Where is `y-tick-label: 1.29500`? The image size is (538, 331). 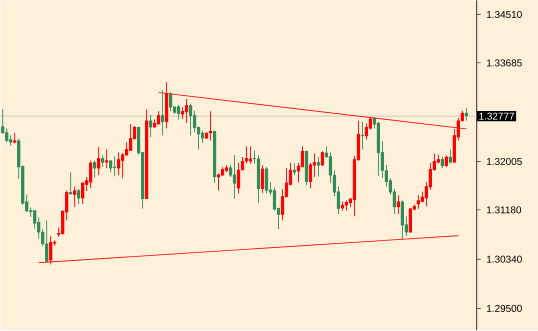
y-tick-label: 1.29500 is located at coordinates (504, 308).